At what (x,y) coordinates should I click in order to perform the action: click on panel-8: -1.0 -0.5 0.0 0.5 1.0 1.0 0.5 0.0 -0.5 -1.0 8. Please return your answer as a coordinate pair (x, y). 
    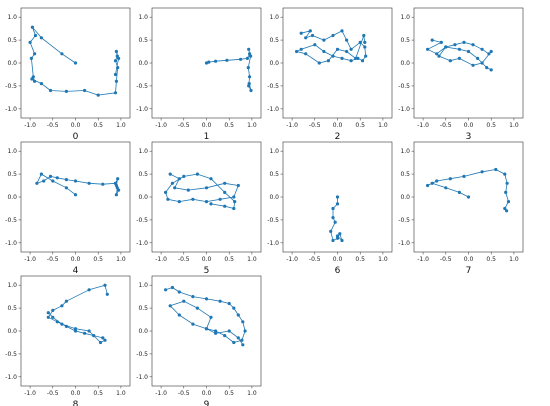
    Looking at the image, I should click on (68, 340).